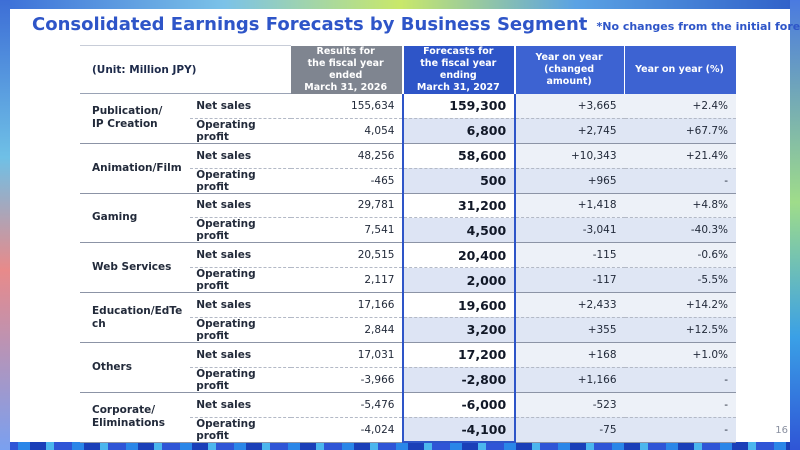  Describe the element at coordinates (781, 430) in the screenshot. I see `page-number: 16` at that location.